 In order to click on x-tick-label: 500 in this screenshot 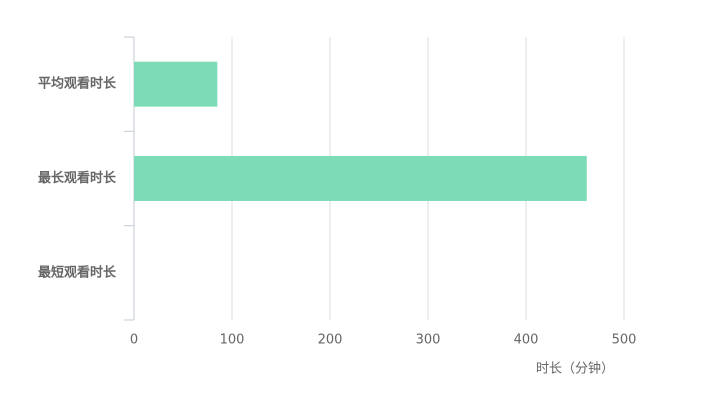, I will do `click(624, 340)`.